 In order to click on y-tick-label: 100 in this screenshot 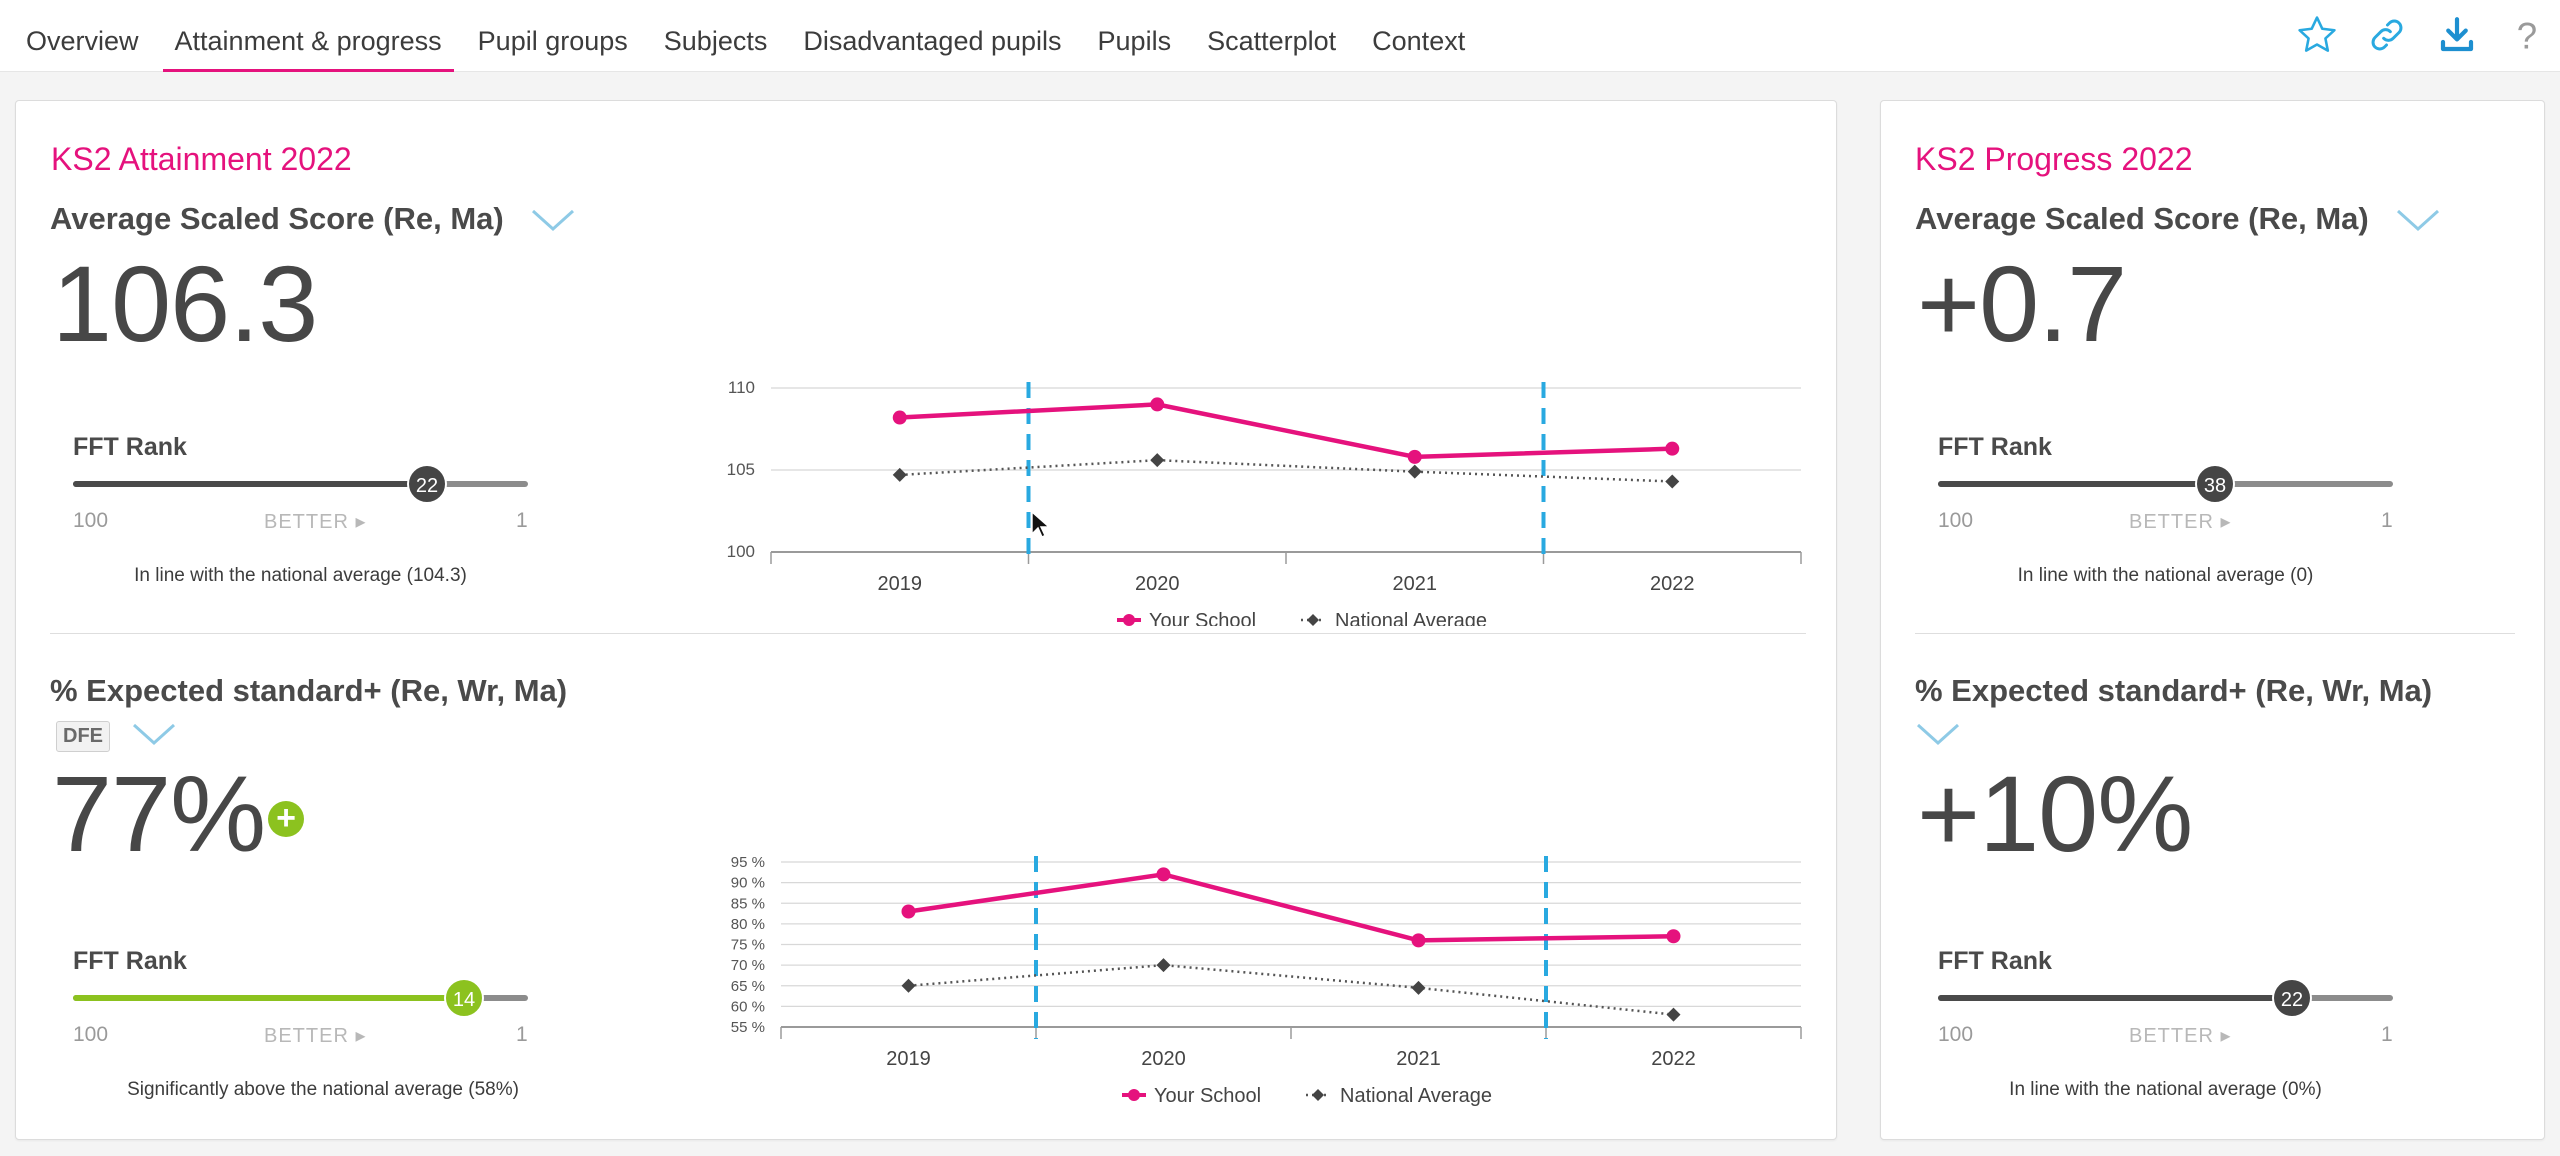, I will do `click(741, 551)`.